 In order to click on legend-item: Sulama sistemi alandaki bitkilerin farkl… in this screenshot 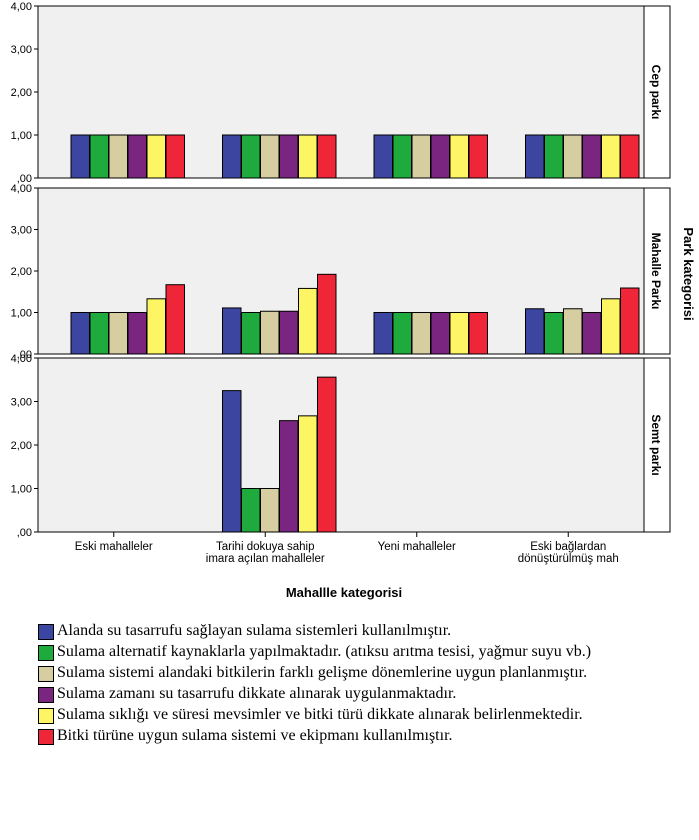, I will do `click(363, 673)`.